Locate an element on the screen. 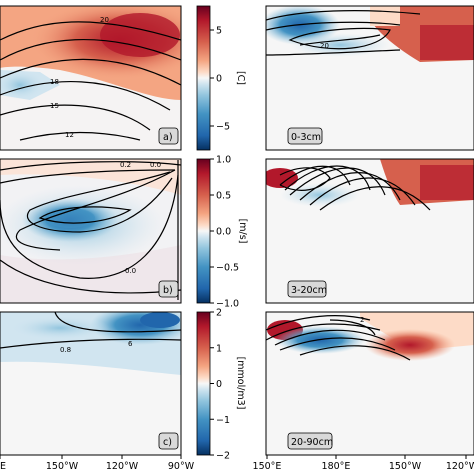  svg-text: b) is located at coordinates (168, 290).